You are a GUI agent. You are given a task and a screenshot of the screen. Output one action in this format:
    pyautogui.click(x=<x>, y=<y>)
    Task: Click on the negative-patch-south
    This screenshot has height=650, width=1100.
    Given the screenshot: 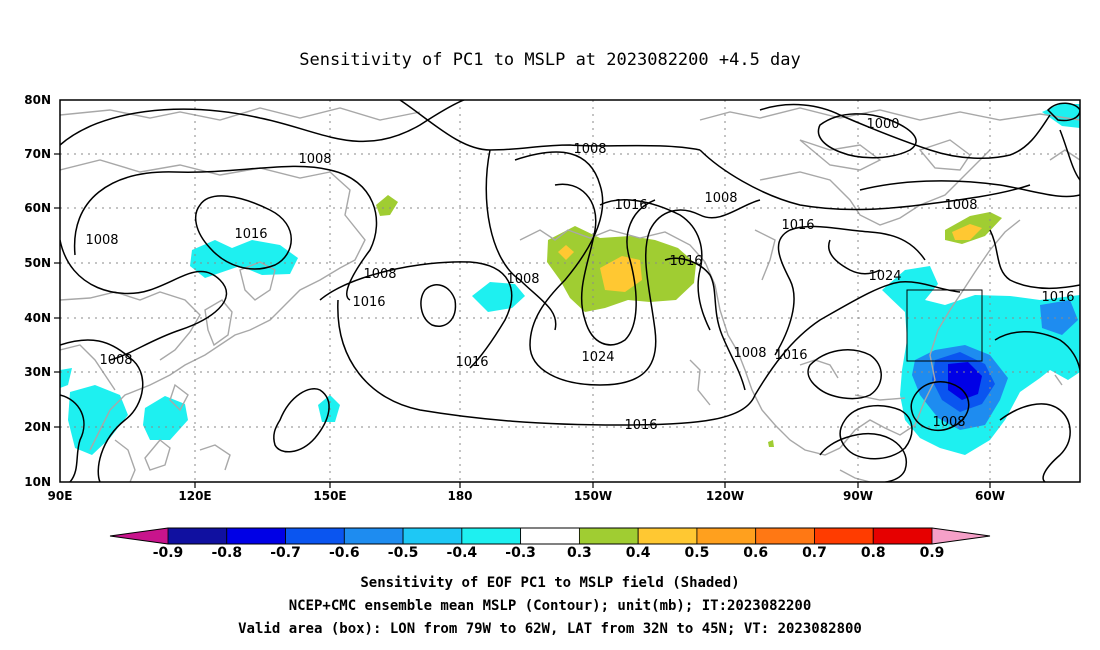 What is the action you would take?
    pyautogui.click(x=165, y=418)
    